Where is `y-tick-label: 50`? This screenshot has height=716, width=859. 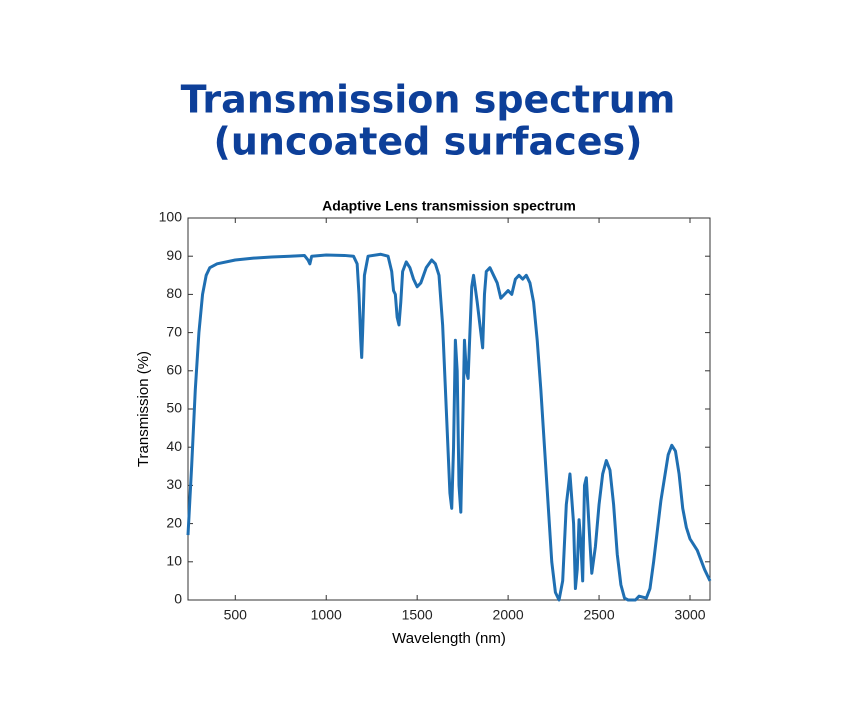
y-tick-label: 50 is located at coordinates (174, 408).